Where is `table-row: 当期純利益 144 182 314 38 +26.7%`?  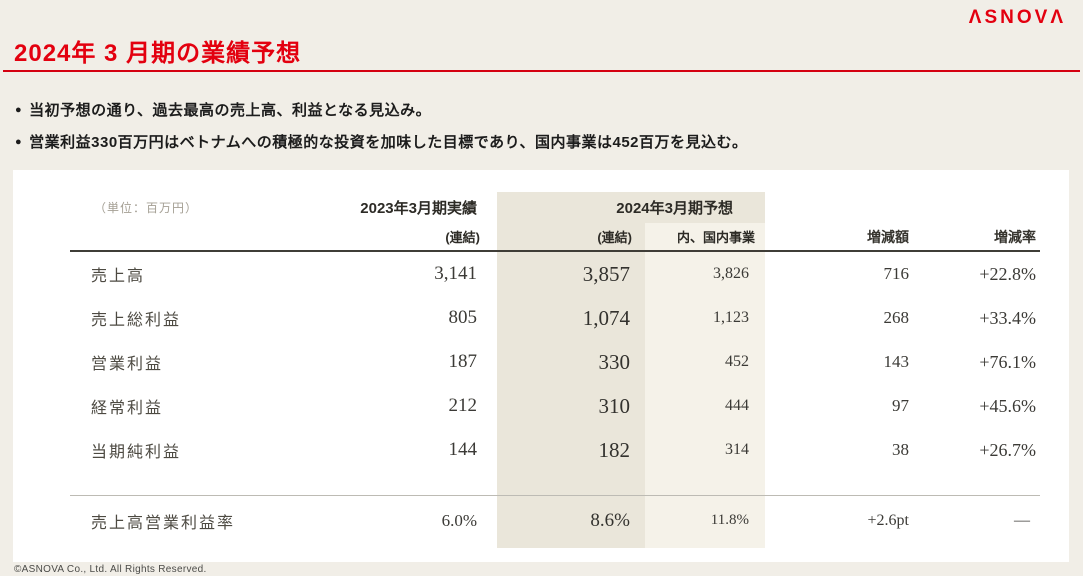
table-row: 当期純利益 144 182 314 38 +26.7% is located at coordinates (555, 450).